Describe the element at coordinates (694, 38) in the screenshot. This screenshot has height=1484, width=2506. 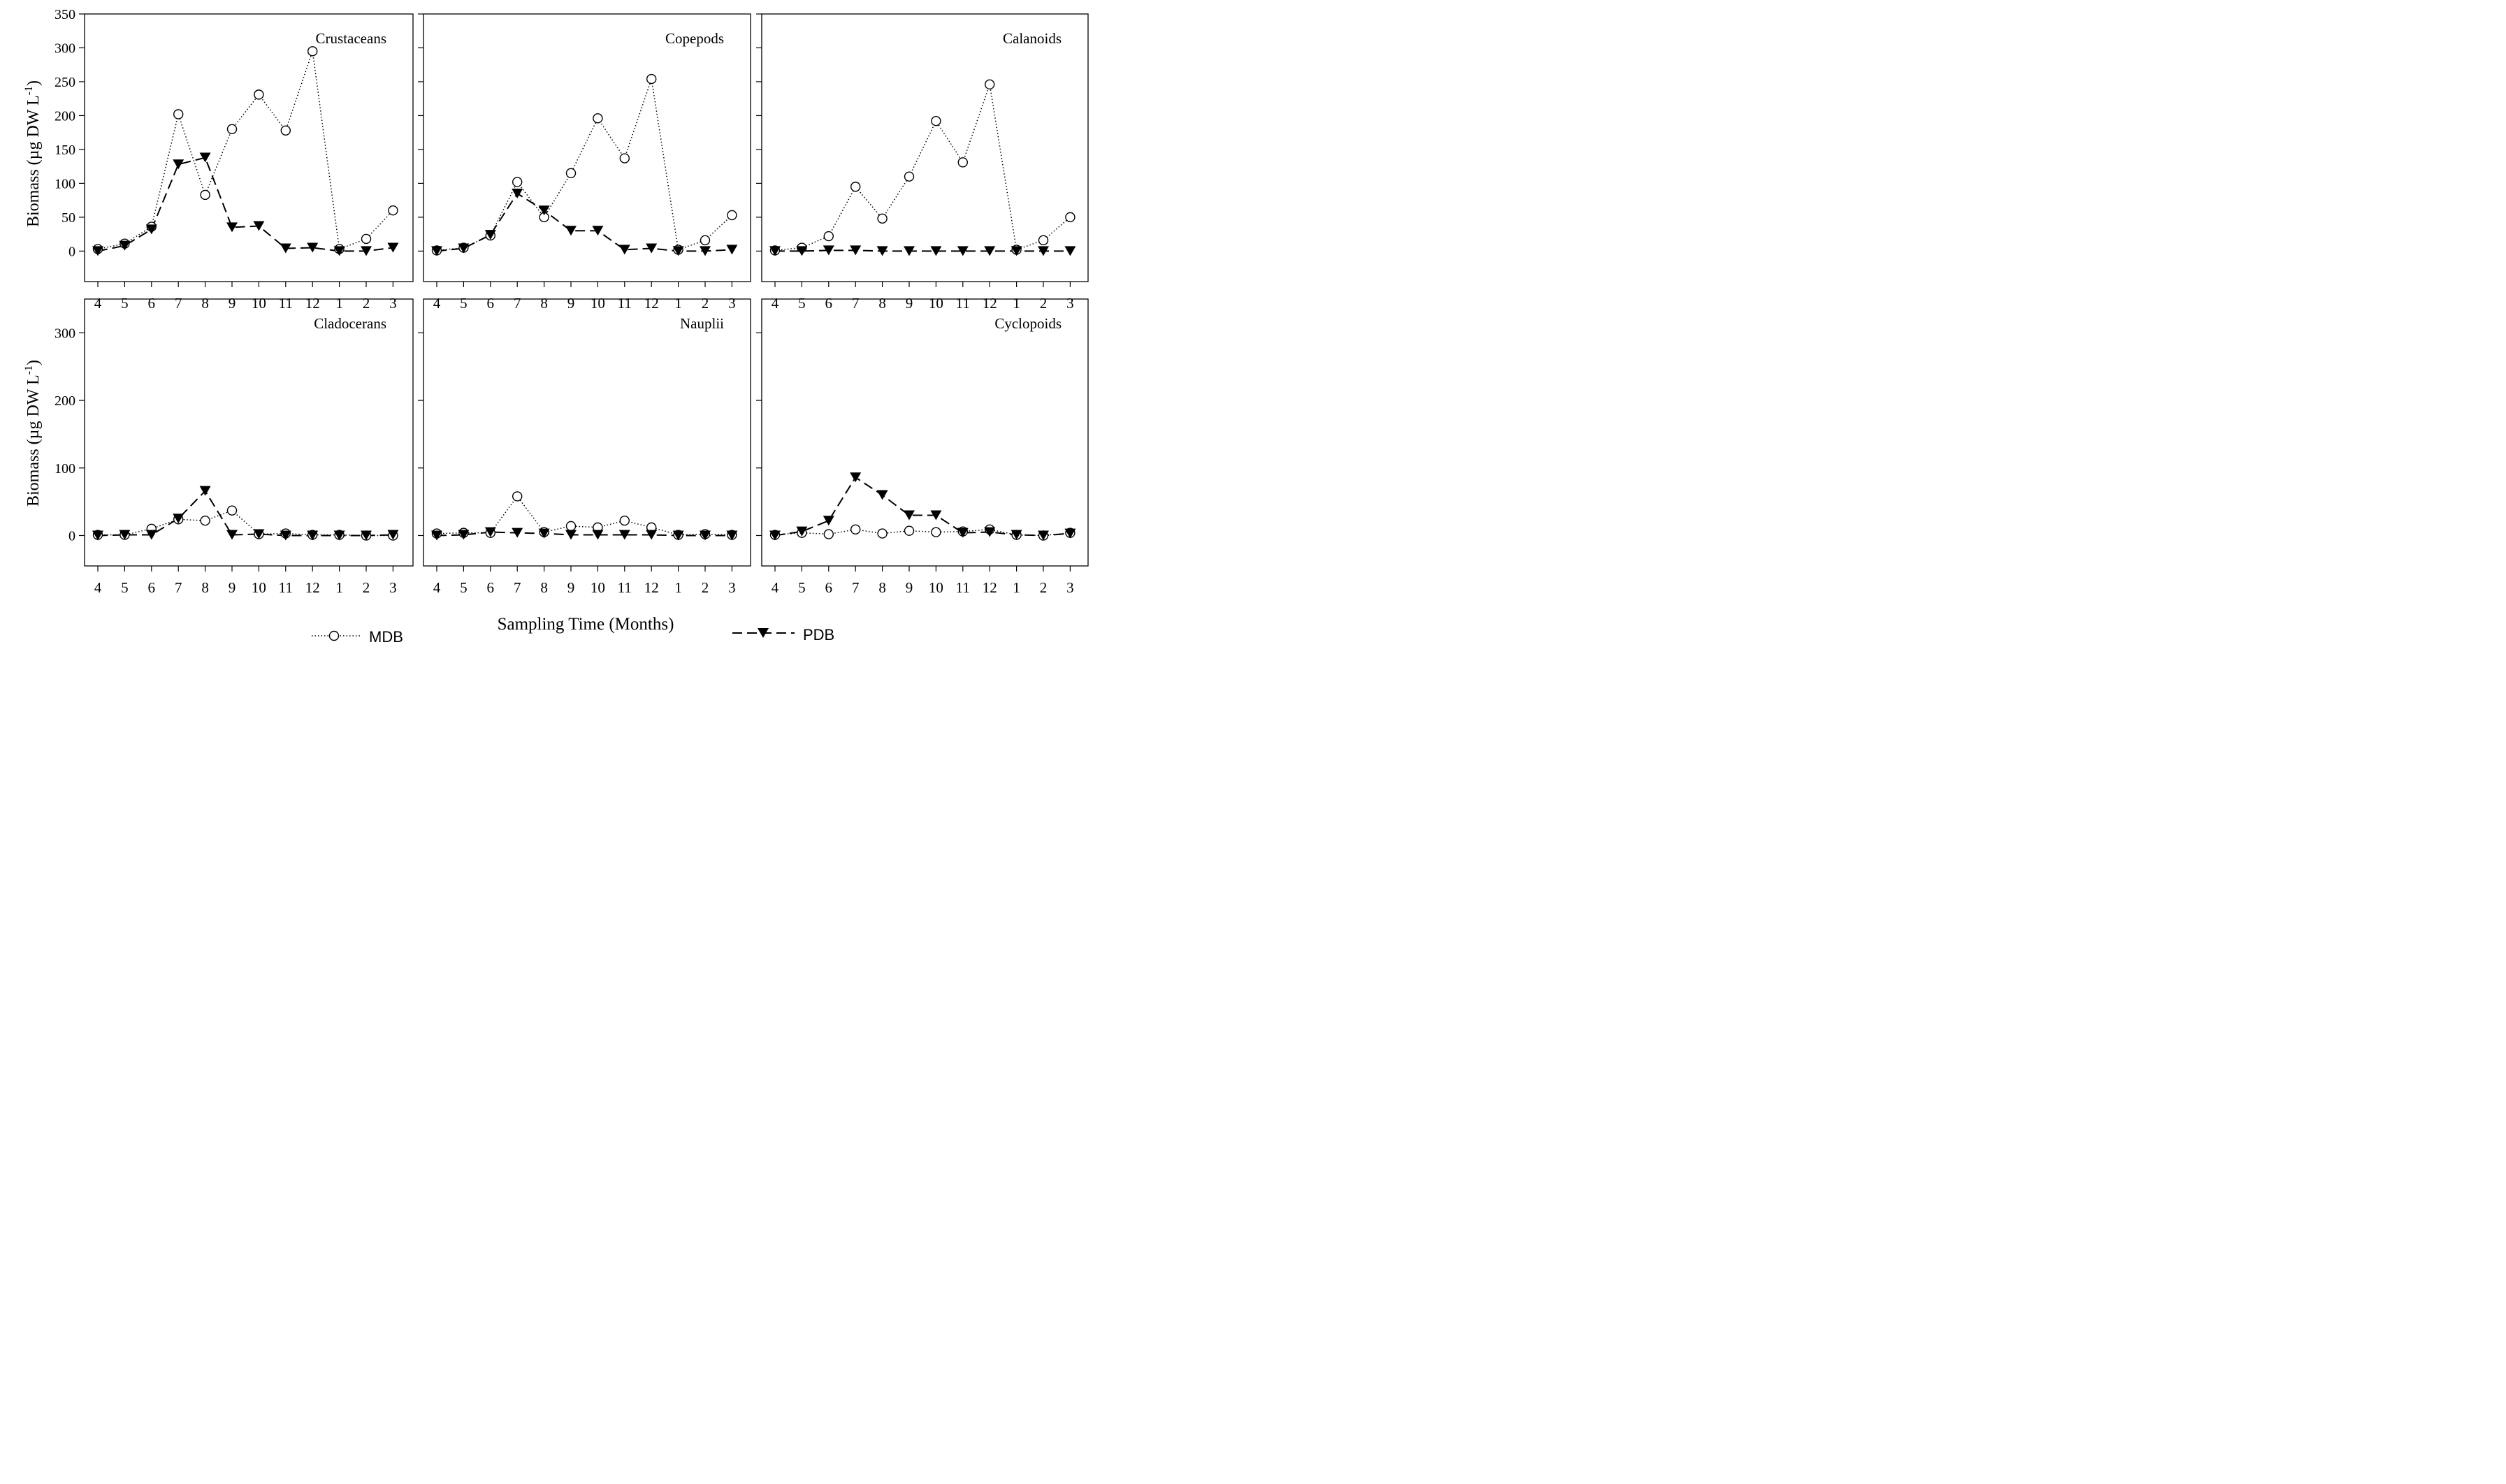
I see `panel-title: Copepods` at that location.